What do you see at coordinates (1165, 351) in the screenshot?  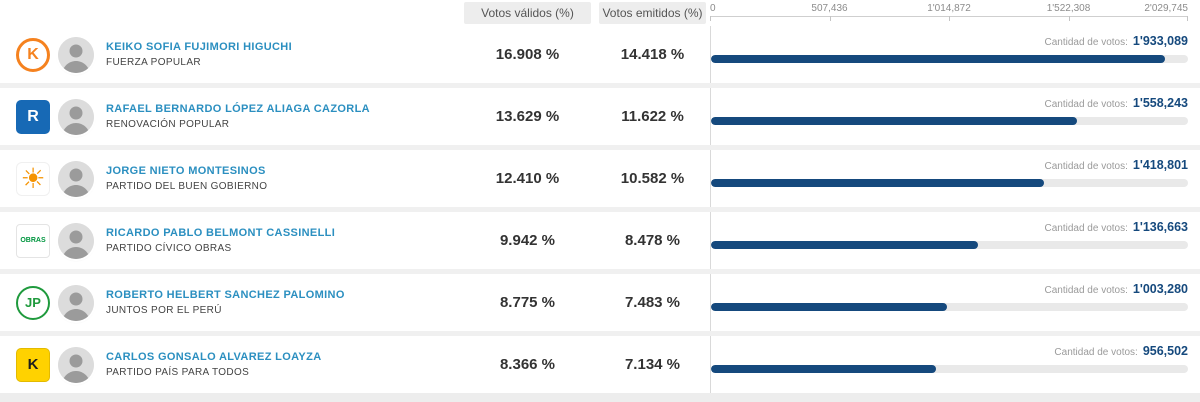 I see `votes-count: 956,502` at bounding box center [1165, 351].